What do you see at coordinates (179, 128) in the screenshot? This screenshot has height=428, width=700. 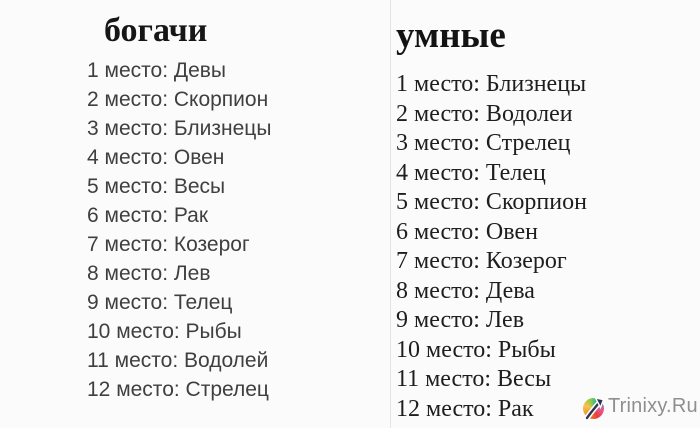 I see `list-item: 3 место: Близнецы` at bounding box center [179, 128].